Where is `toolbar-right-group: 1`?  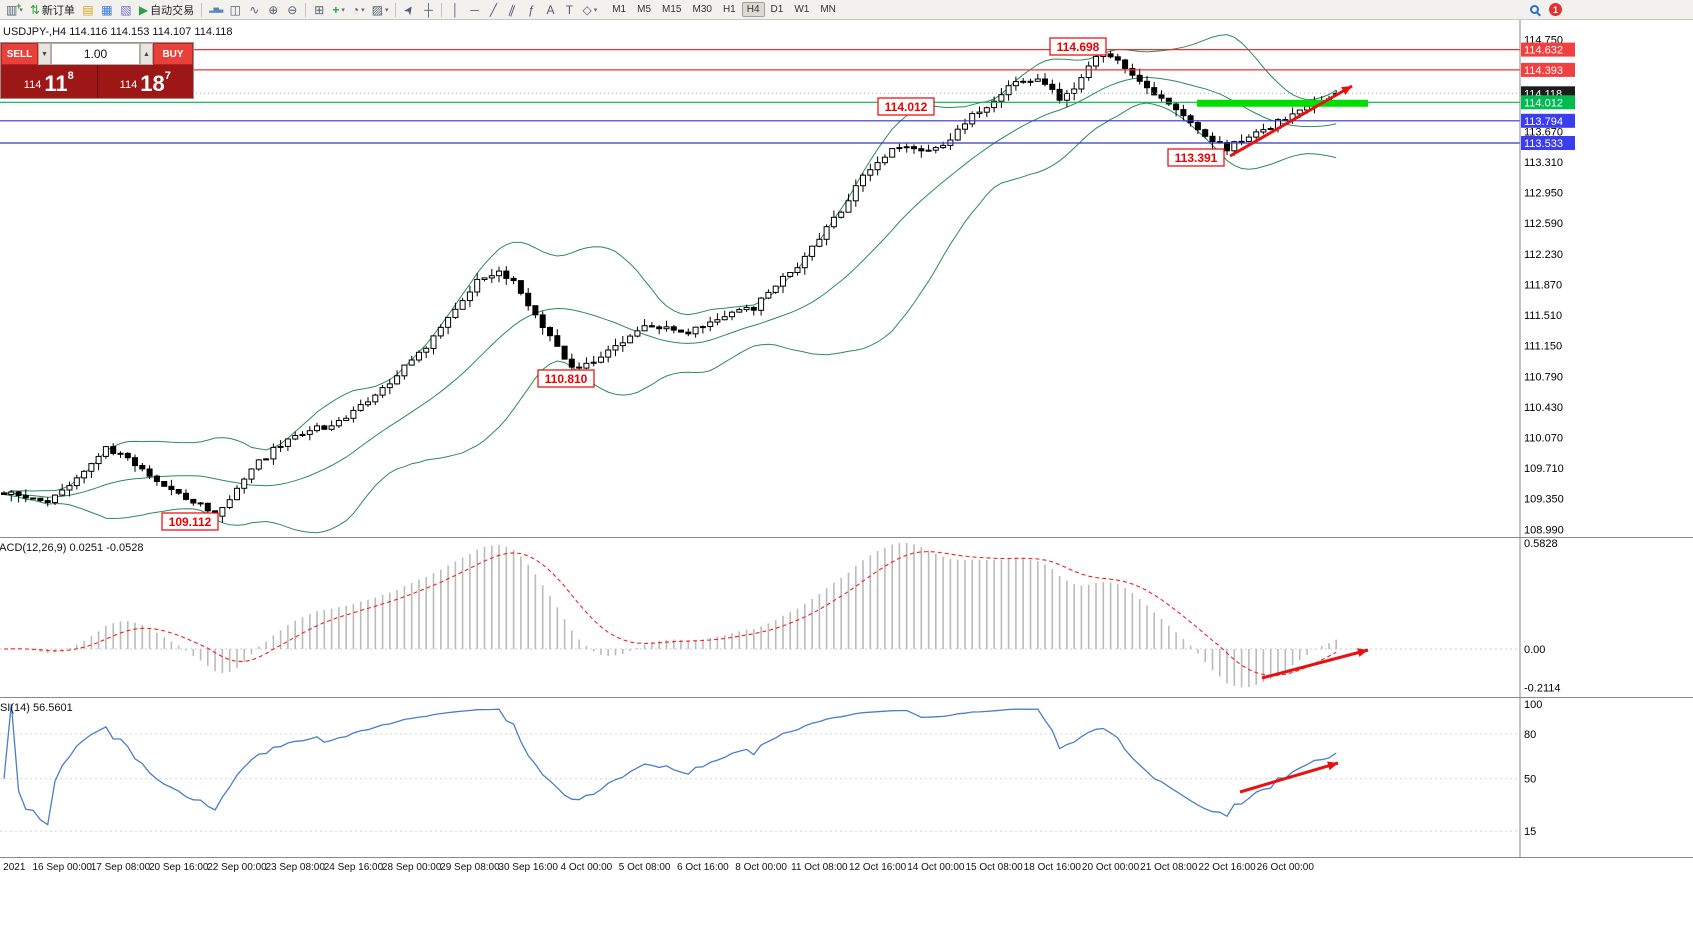
toolbar-right-group: 1 is located at coordinates (1543, 10).